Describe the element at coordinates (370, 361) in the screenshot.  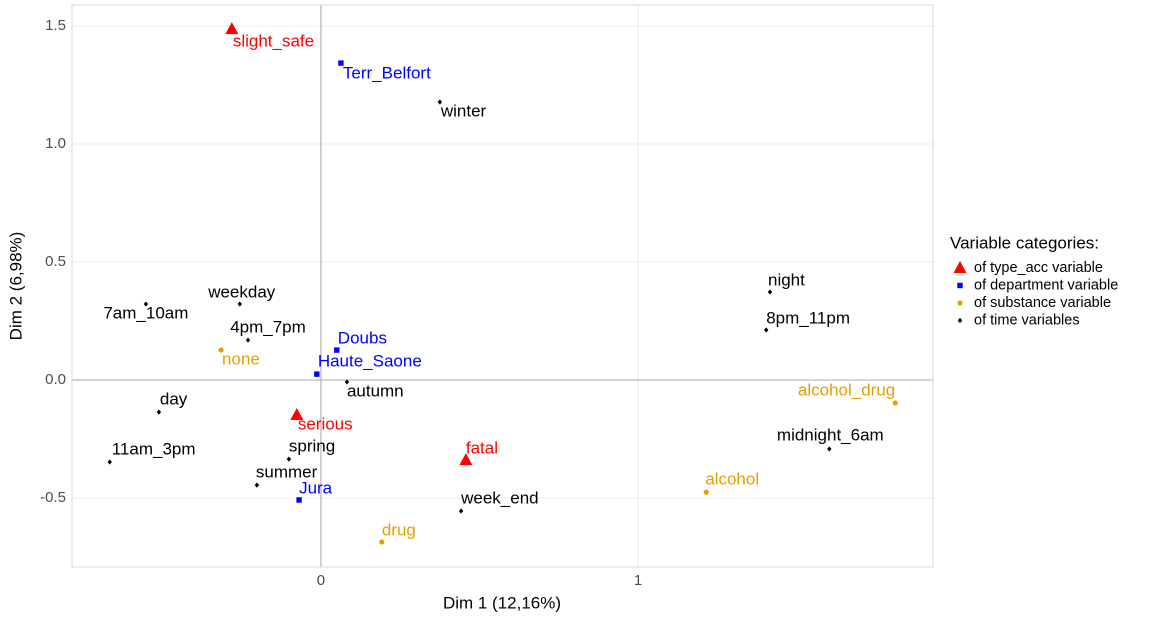
I see `point-label: Haute_Saone` at that location.